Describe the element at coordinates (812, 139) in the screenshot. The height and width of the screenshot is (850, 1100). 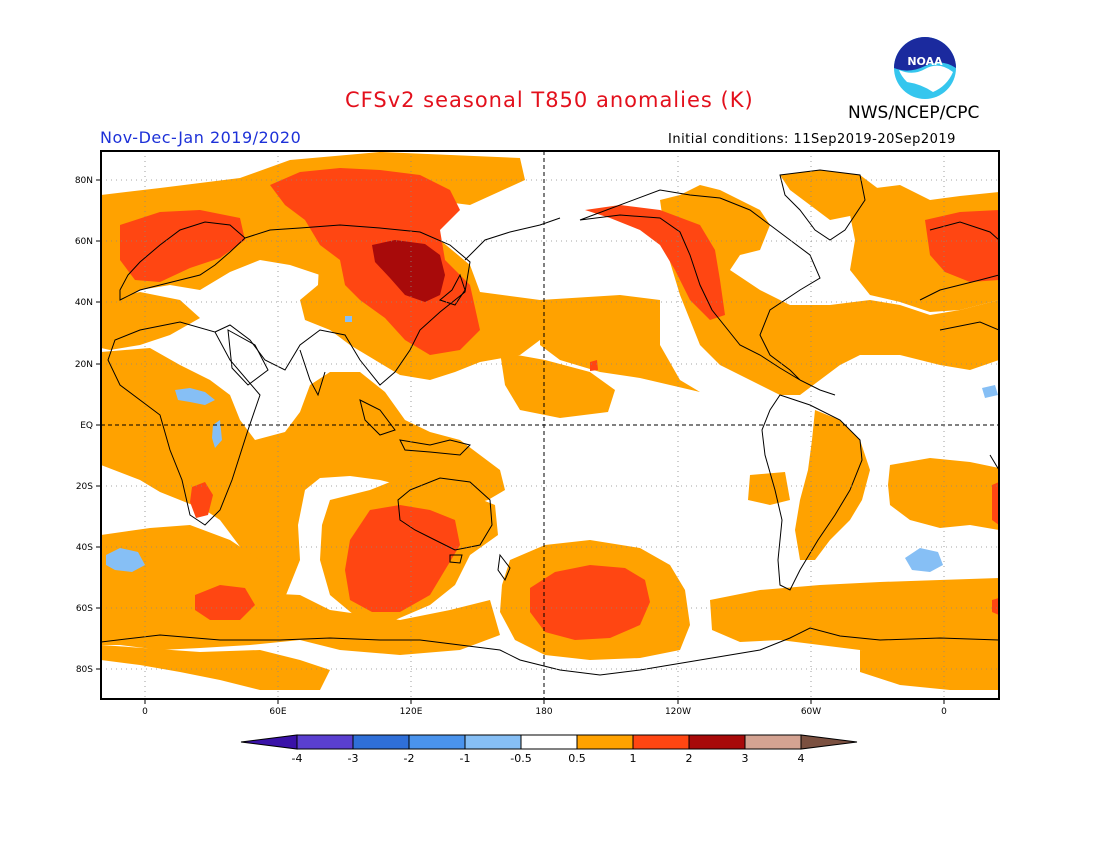
I see `initial-conditions: Initial conditions: 11Sep2019-20Sep2019` at that location.